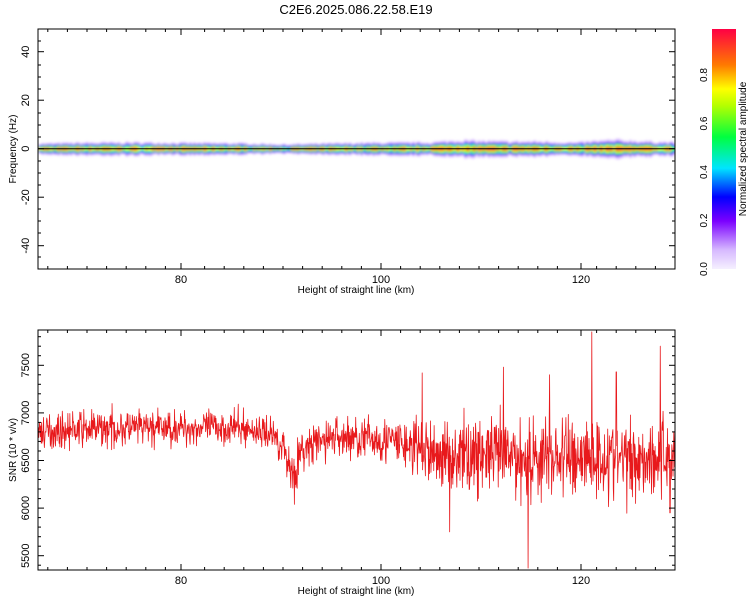 The width and height of the screenshot is (750, 600). What do you see at coordinates (26, 555) in the screenshot?
I see `snr-y-tick-label: 5500` at bounding box center [26, 555].